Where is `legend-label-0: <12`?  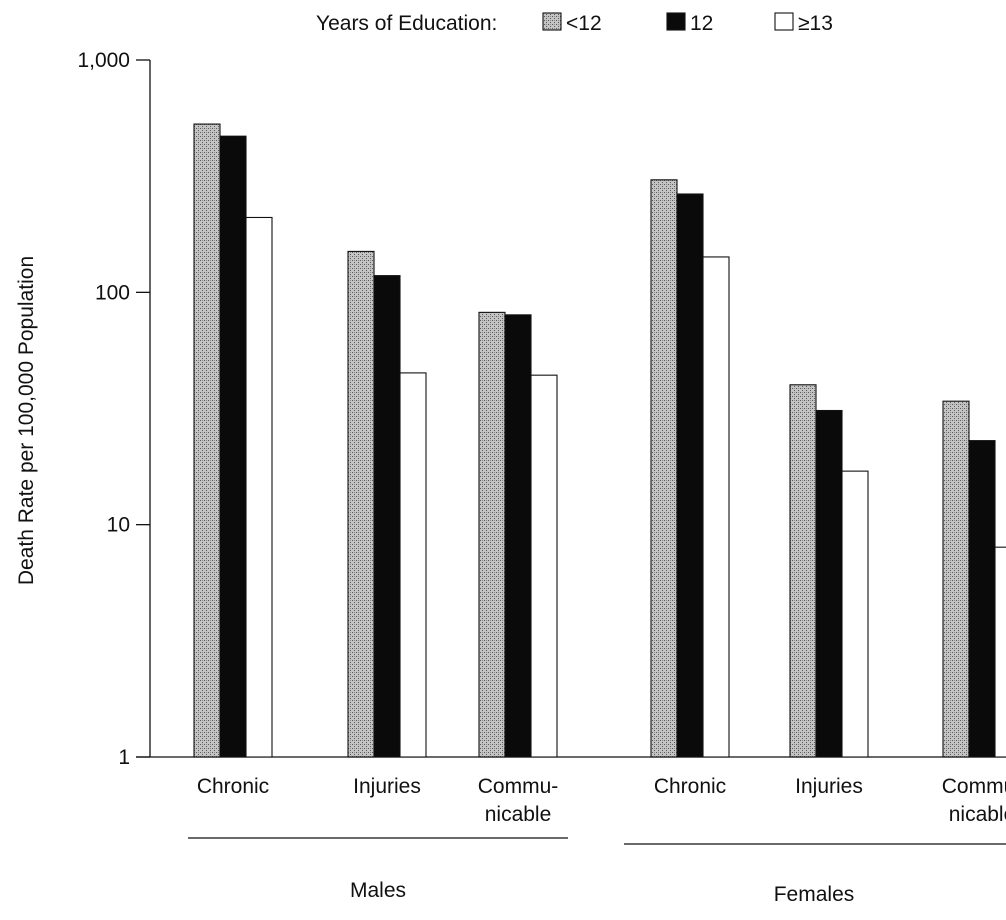 legend-label-0: <12 is located at coordinates (584, 23).